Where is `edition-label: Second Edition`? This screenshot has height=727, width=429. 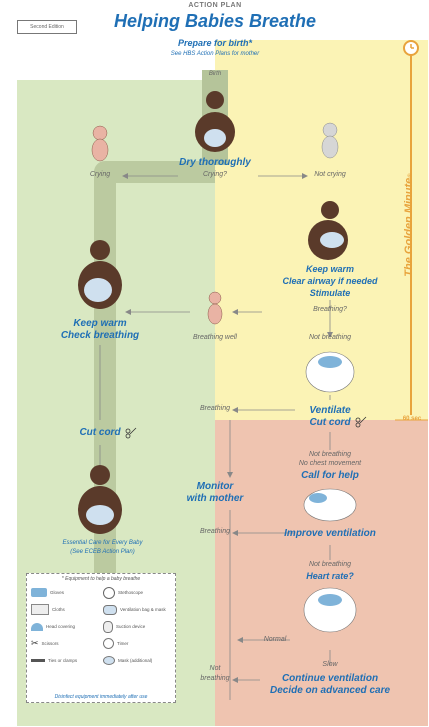
edition-label: Second Edition is located at coordinates (47, 27).